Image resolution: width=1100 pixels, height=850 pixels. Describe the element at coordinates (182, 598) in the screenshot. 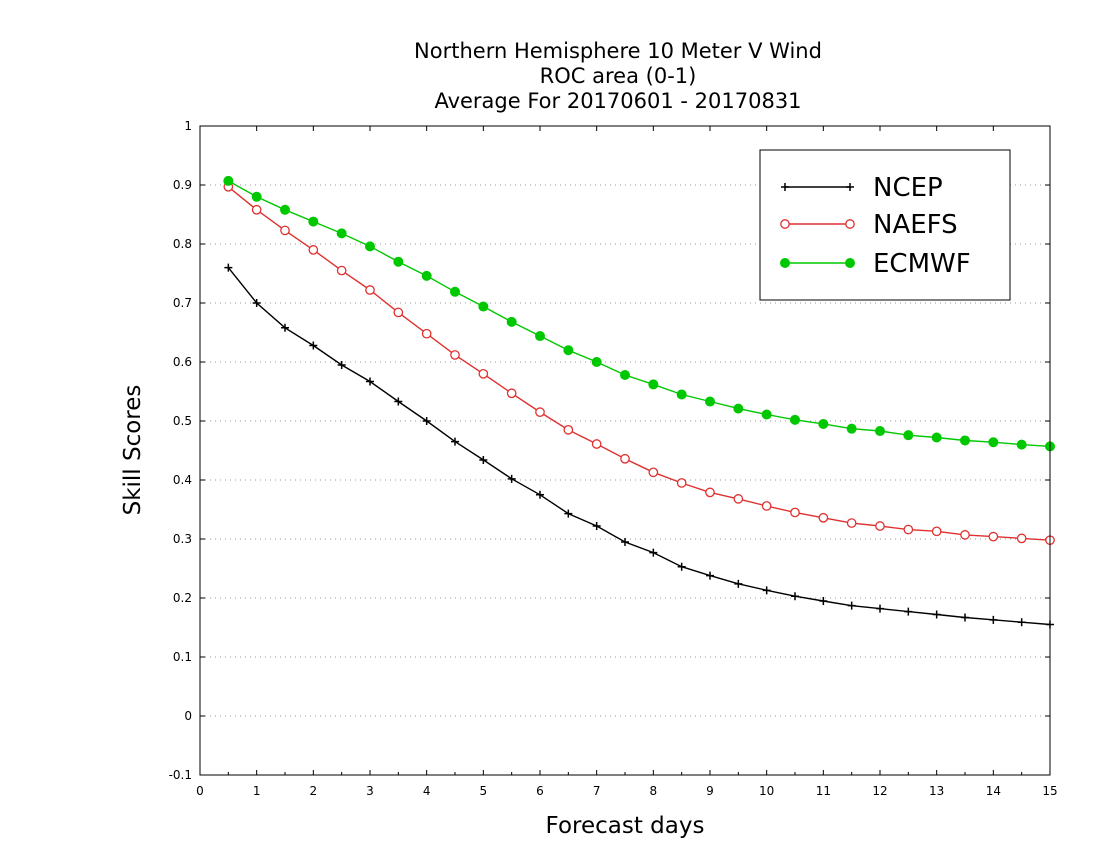

I see `y-tick-label: 0.2` at that location.